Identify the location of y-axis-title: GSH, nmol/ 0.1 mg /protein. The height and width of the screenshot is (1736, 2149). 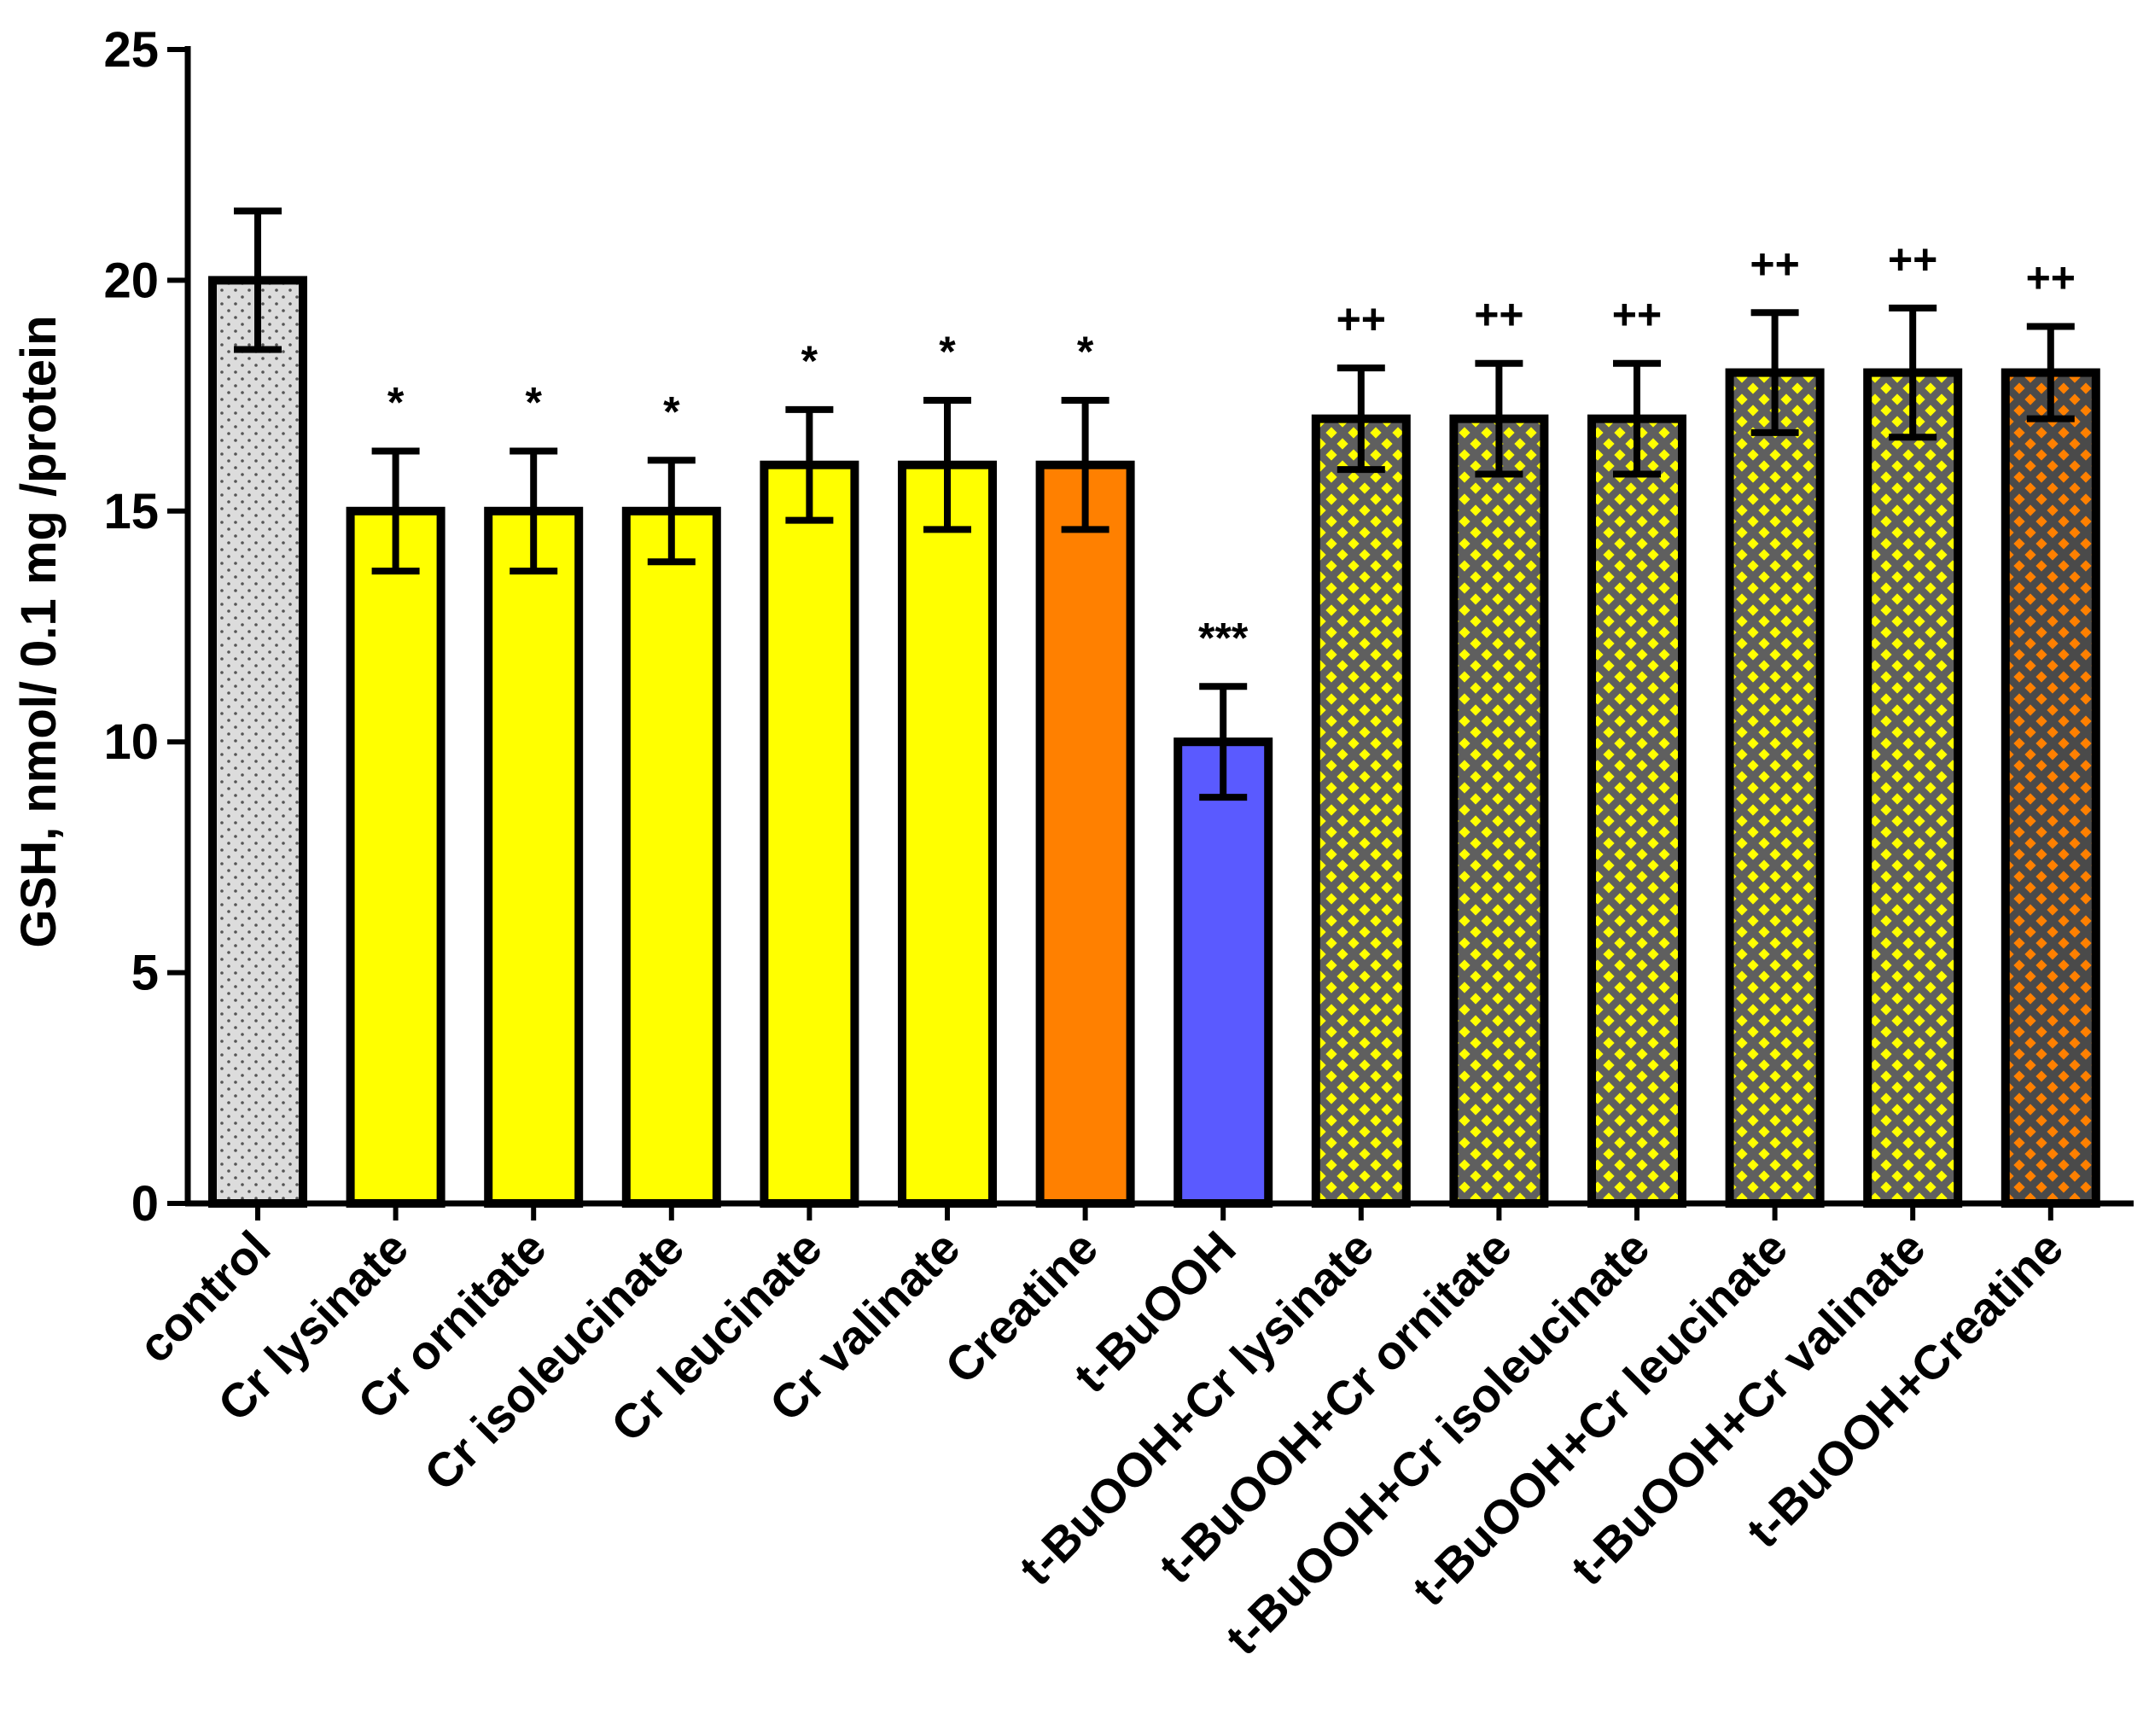
(39, 631).